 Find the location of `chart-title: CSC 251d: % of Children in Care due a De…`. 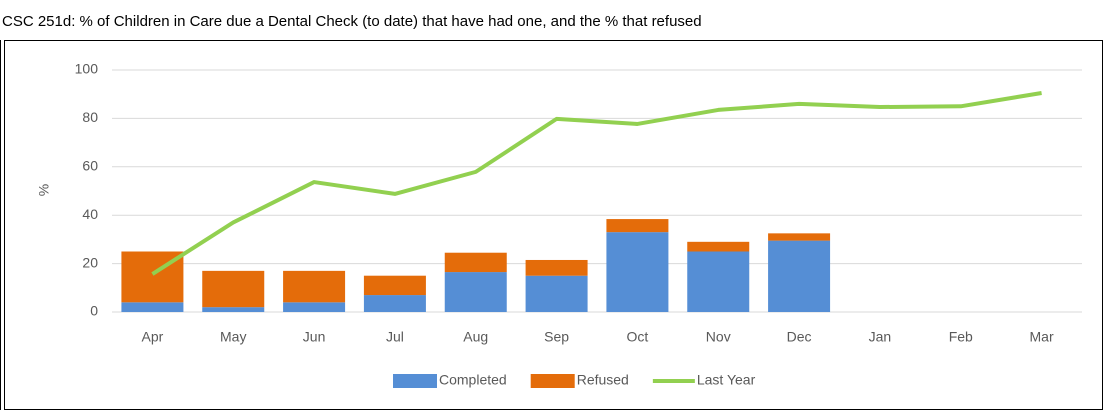

chart-title: CSC 251d: % of Children in Care due a De… is located at coordinates (352, 21).